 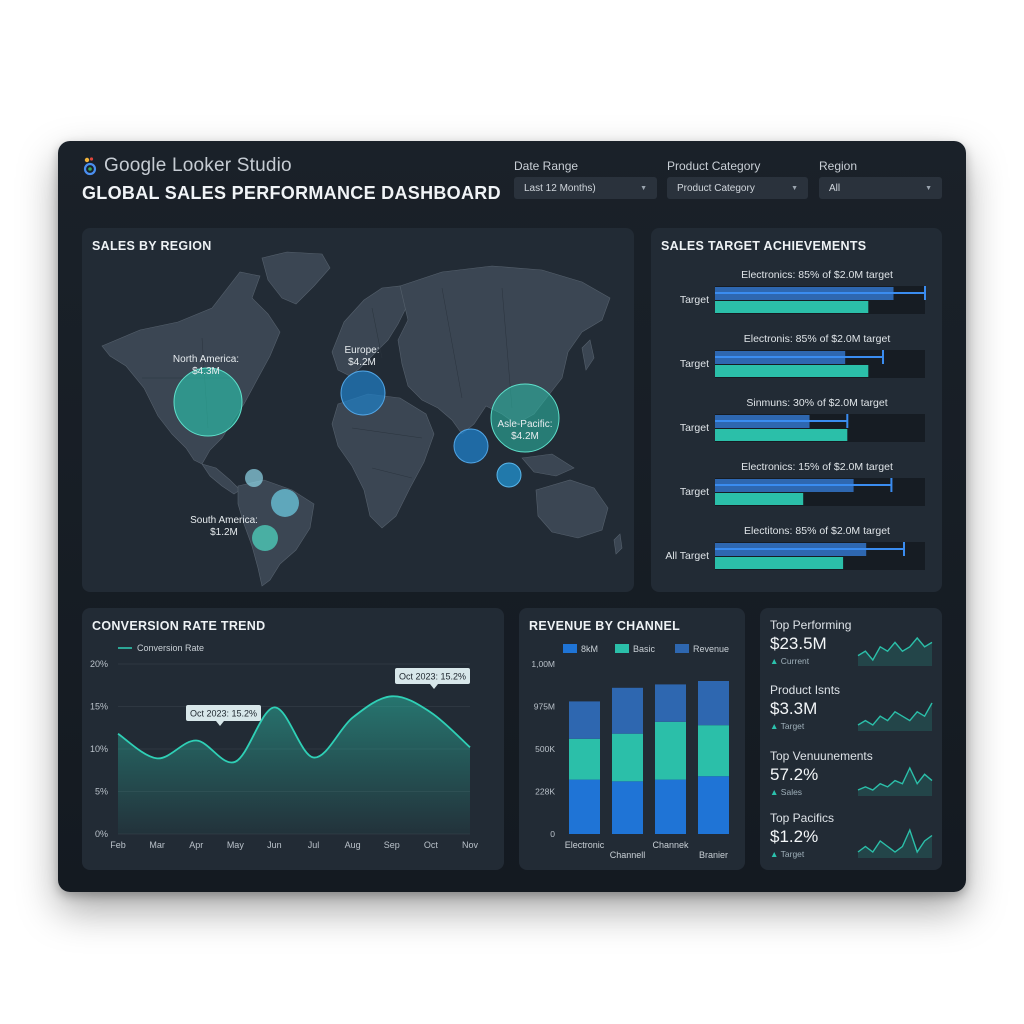 What do you see at coordinates (794, 708) in the screenshot?
I see `kpi-value: $3.3M` at bounding box center [794, 708].